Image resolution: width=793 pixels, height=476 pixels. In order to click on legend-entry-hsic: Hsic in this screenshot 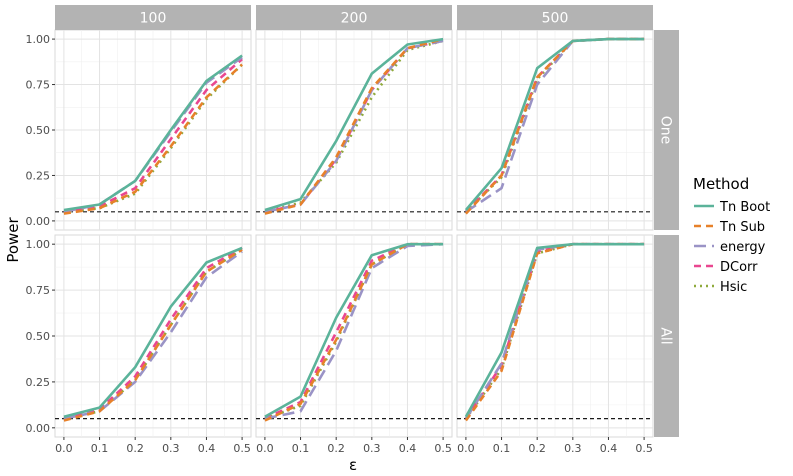, I will do `click(720, 287)`.